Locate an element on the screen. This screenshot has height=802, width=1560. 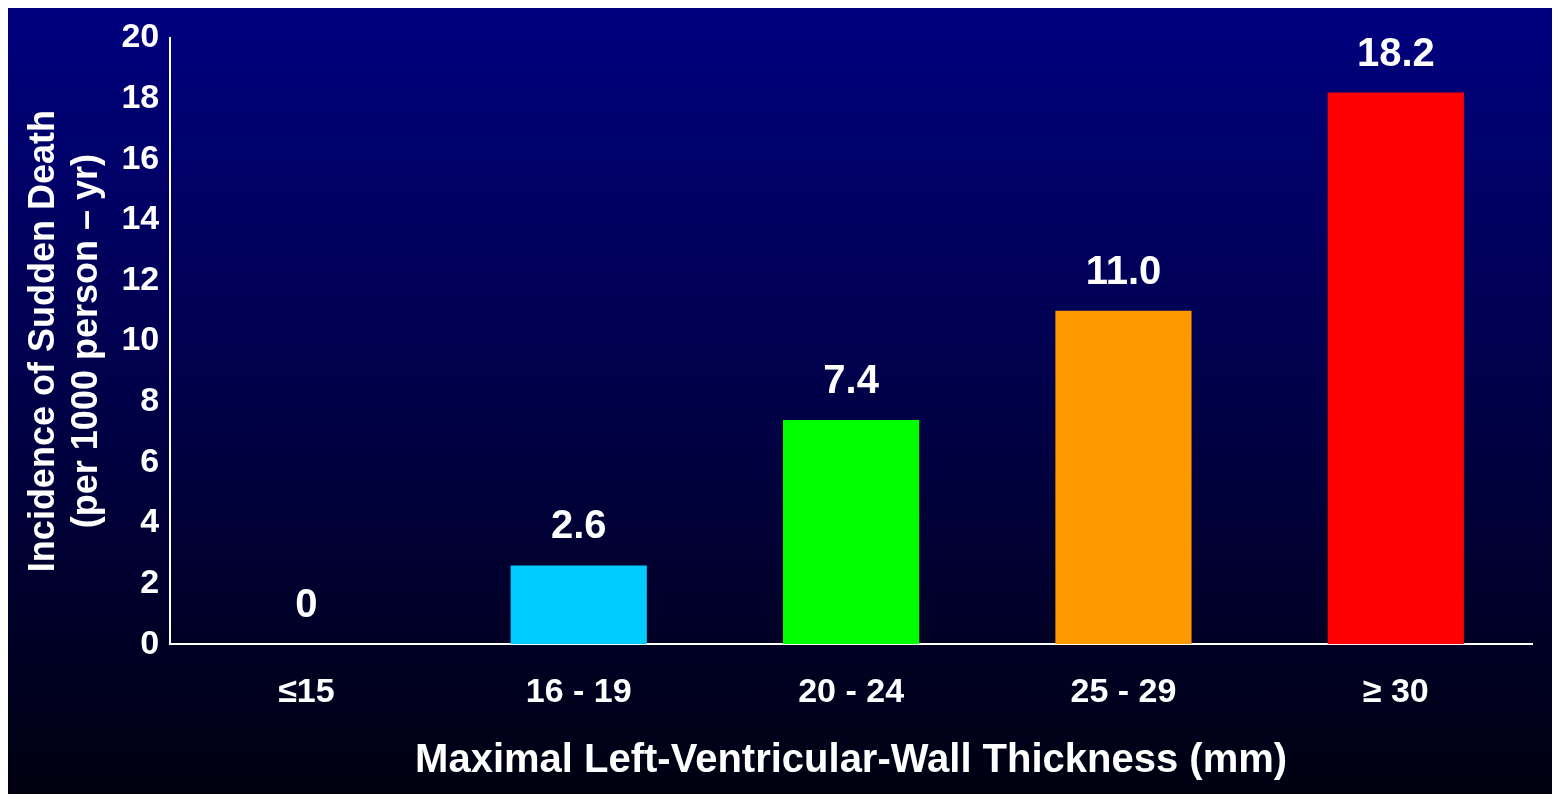
y-tick-label: 2 is located at coordinates (150, 580).